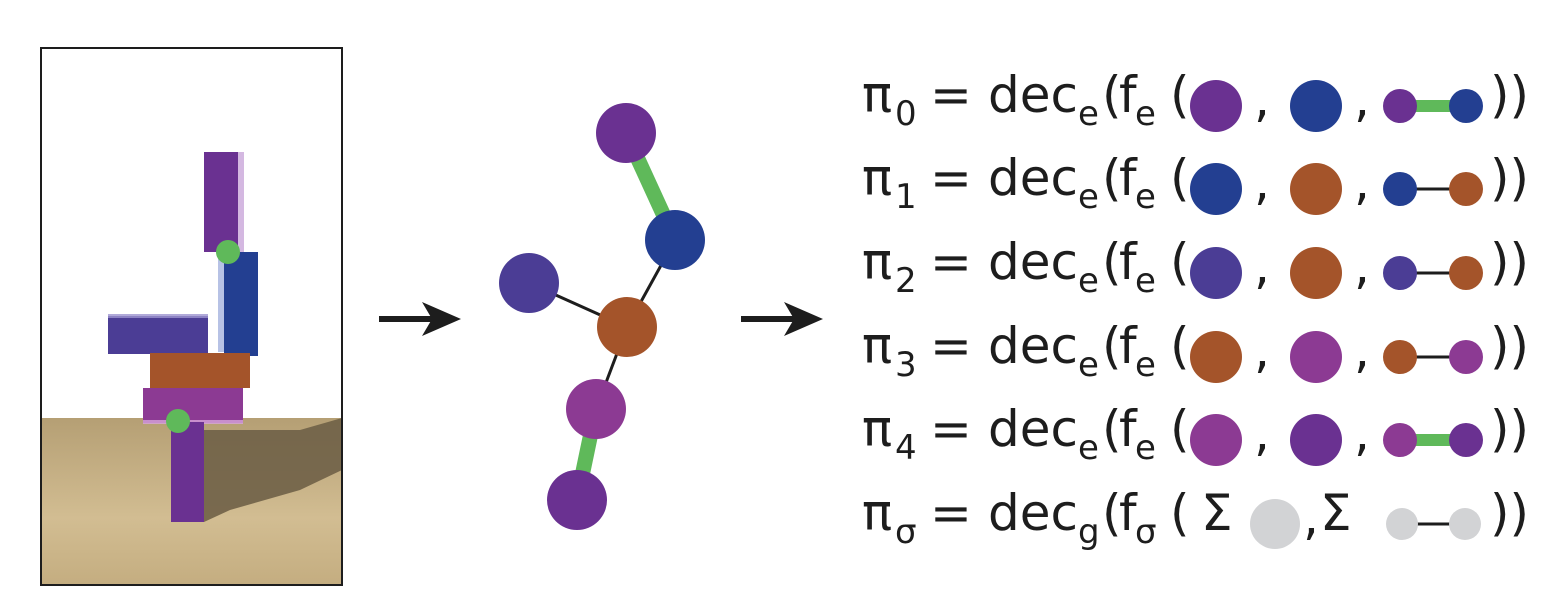 Image resolution: width=1558 pixels, height=606 pixels. I want to click on lower-joint, so click(178, 421).